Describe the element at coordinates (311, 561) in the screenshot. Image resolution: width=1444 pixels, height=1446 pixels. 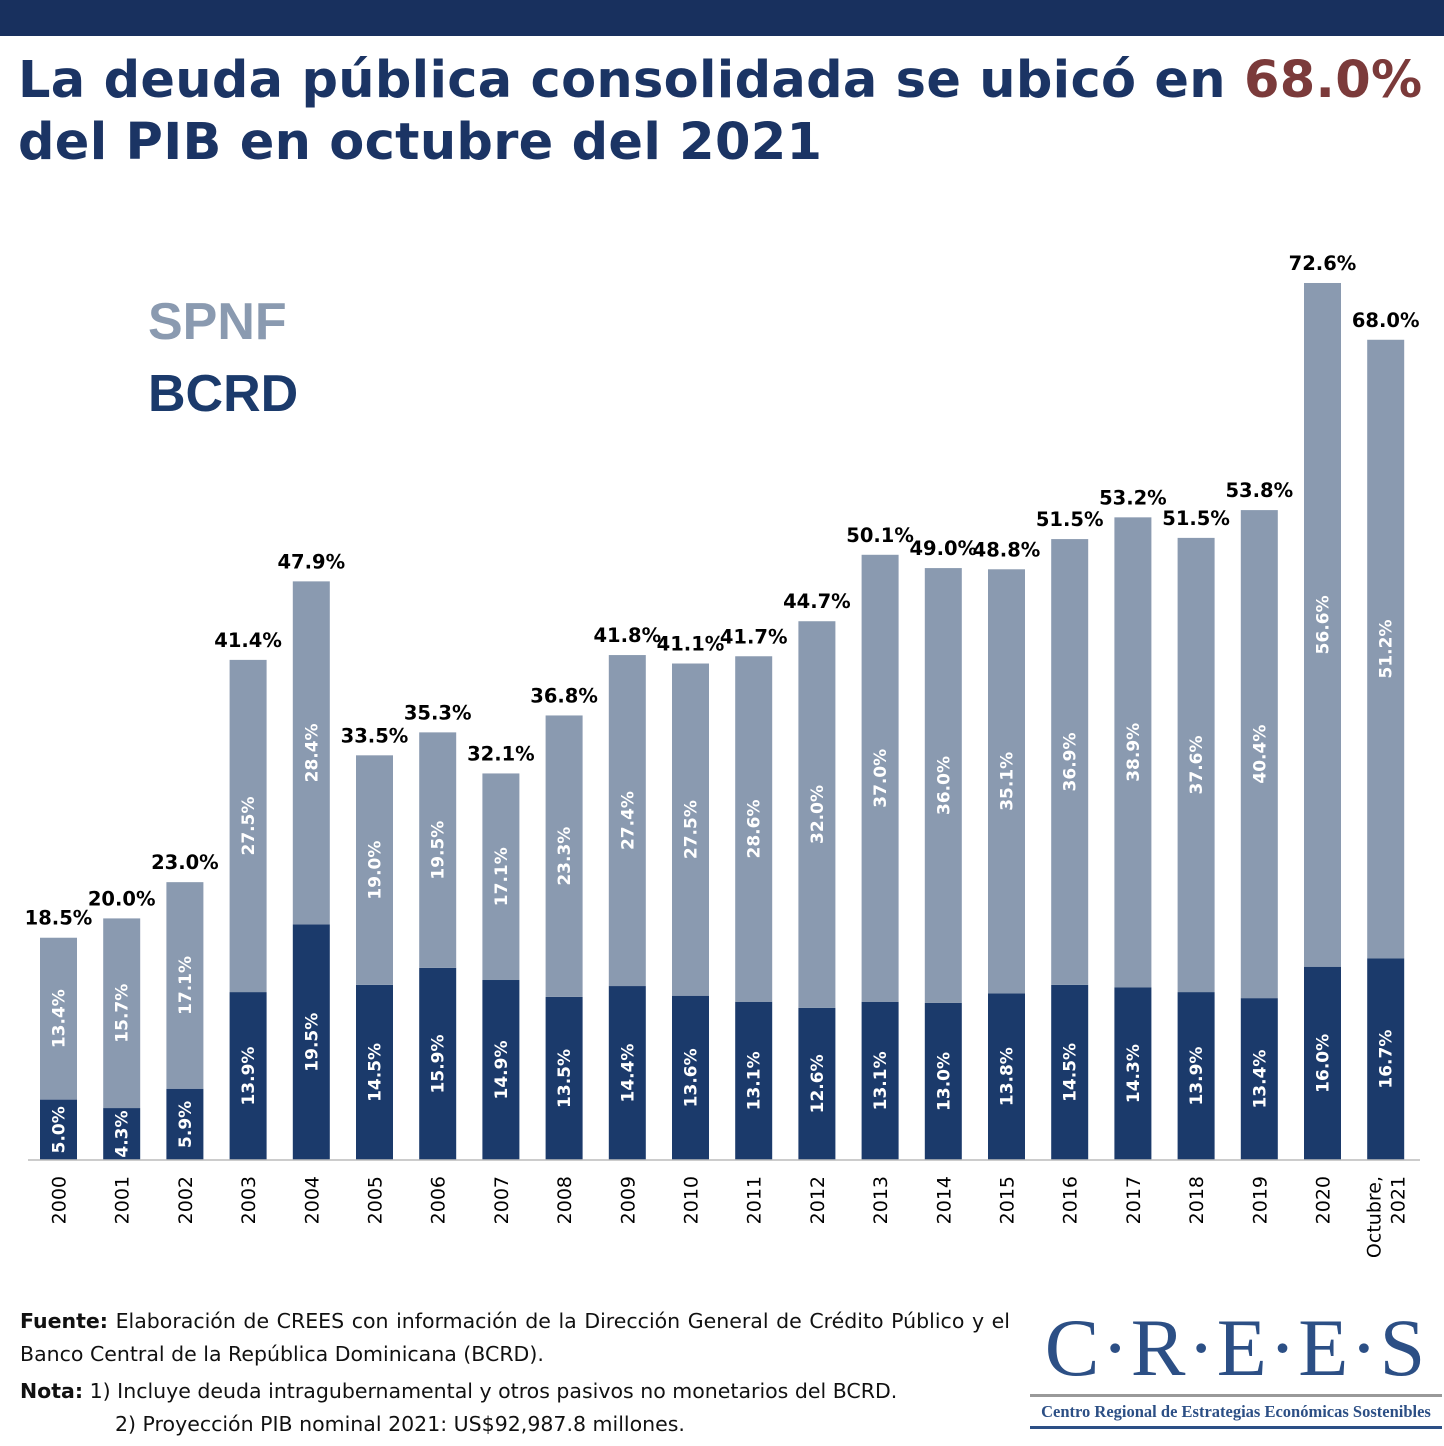
I see `label-total: 47.9%` at that location.